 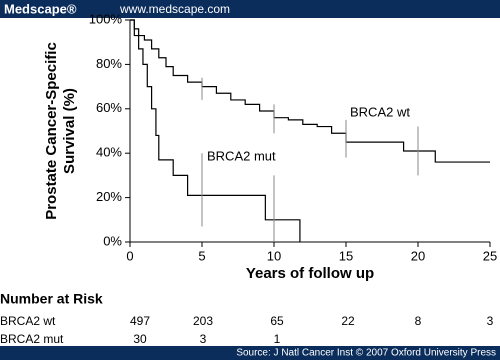 What do you see at coordinates (106, 18) in the screenshot?
I see `y-tick-label: 100%` at bounding box center [106, 18].